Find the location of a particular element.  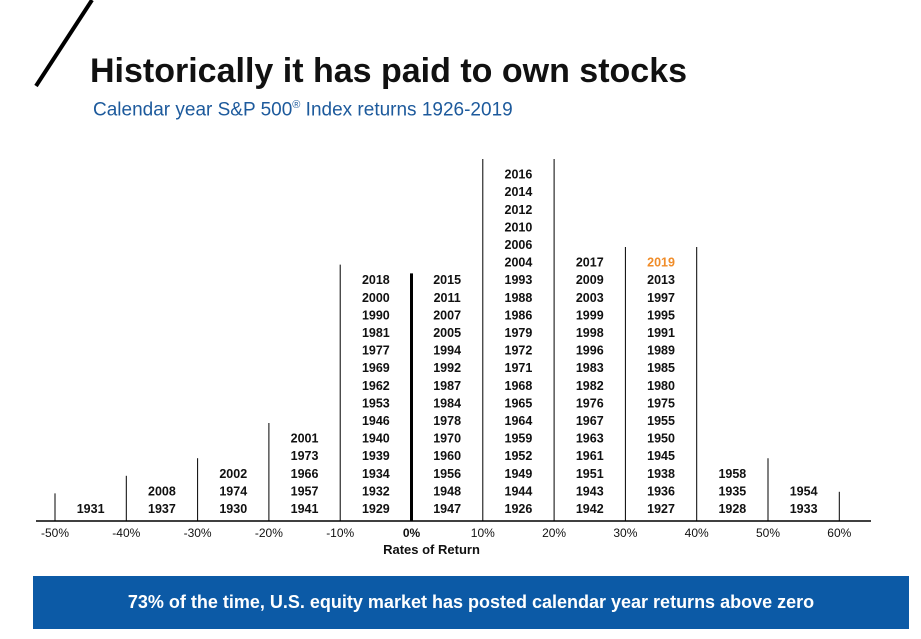

year-label: 1996 is located at coordinates (590, 351).